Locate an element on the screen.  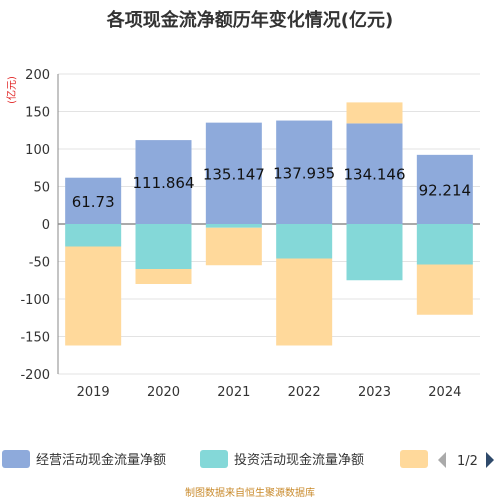
x-tick-label: 2022 is located at coordinates (304, 392).